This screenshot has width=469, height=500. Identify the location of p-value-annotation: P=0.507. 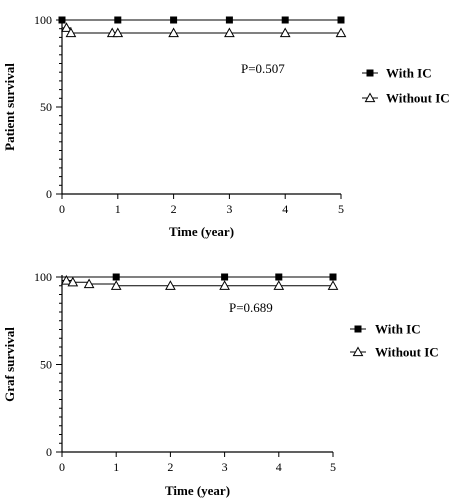
(263, 68).